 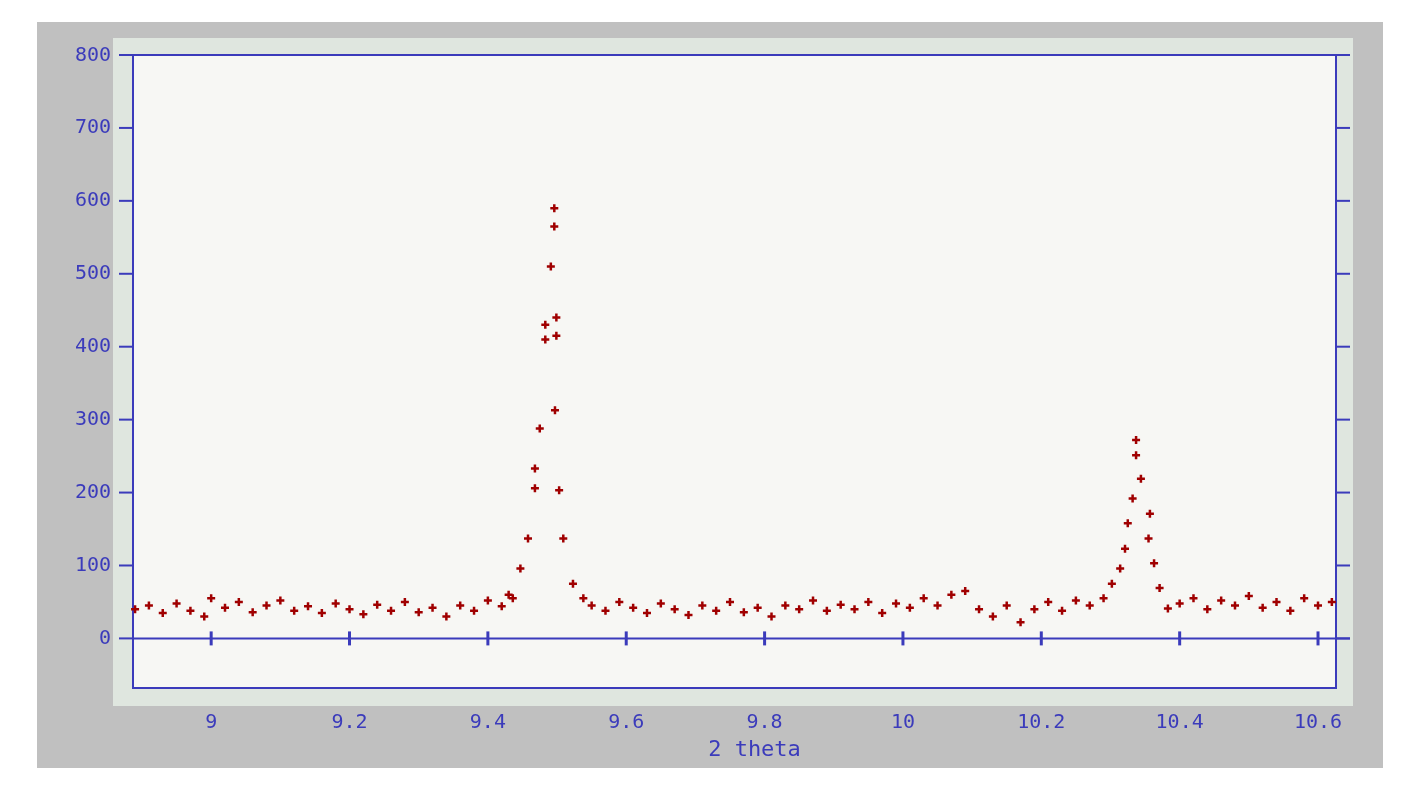 What do you see at coordinates (1041, 721) in the screenshot?
I see `x-tick-label: 10.2` at bounding box center [1041, 721].